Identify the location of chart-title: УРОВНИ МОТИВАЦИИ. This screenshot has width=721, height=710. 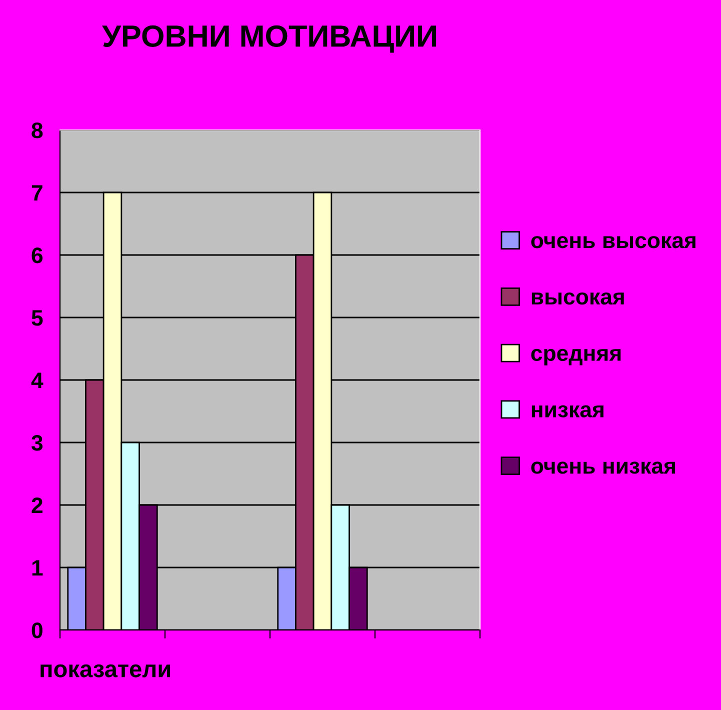
(269, 39).